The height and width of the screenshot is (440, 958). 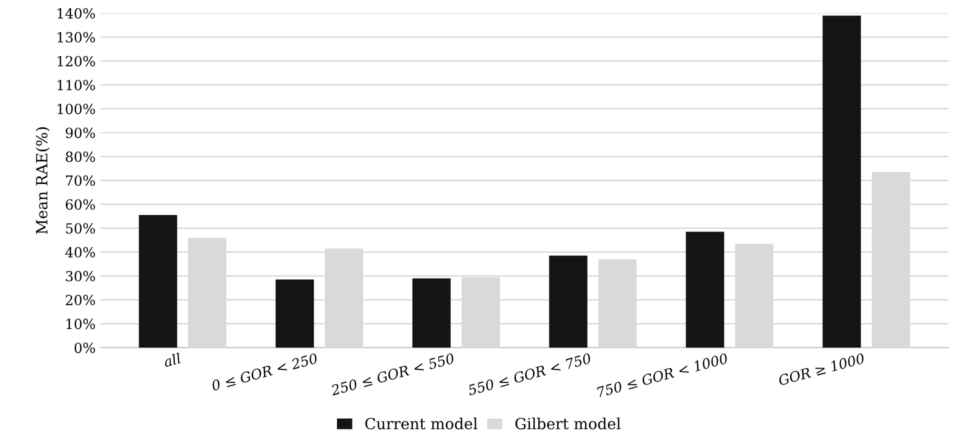 What do you see at coordinates (421, 424) in the screenshot?
I see `legend-label: Current model` at bounding box center [421, 424].